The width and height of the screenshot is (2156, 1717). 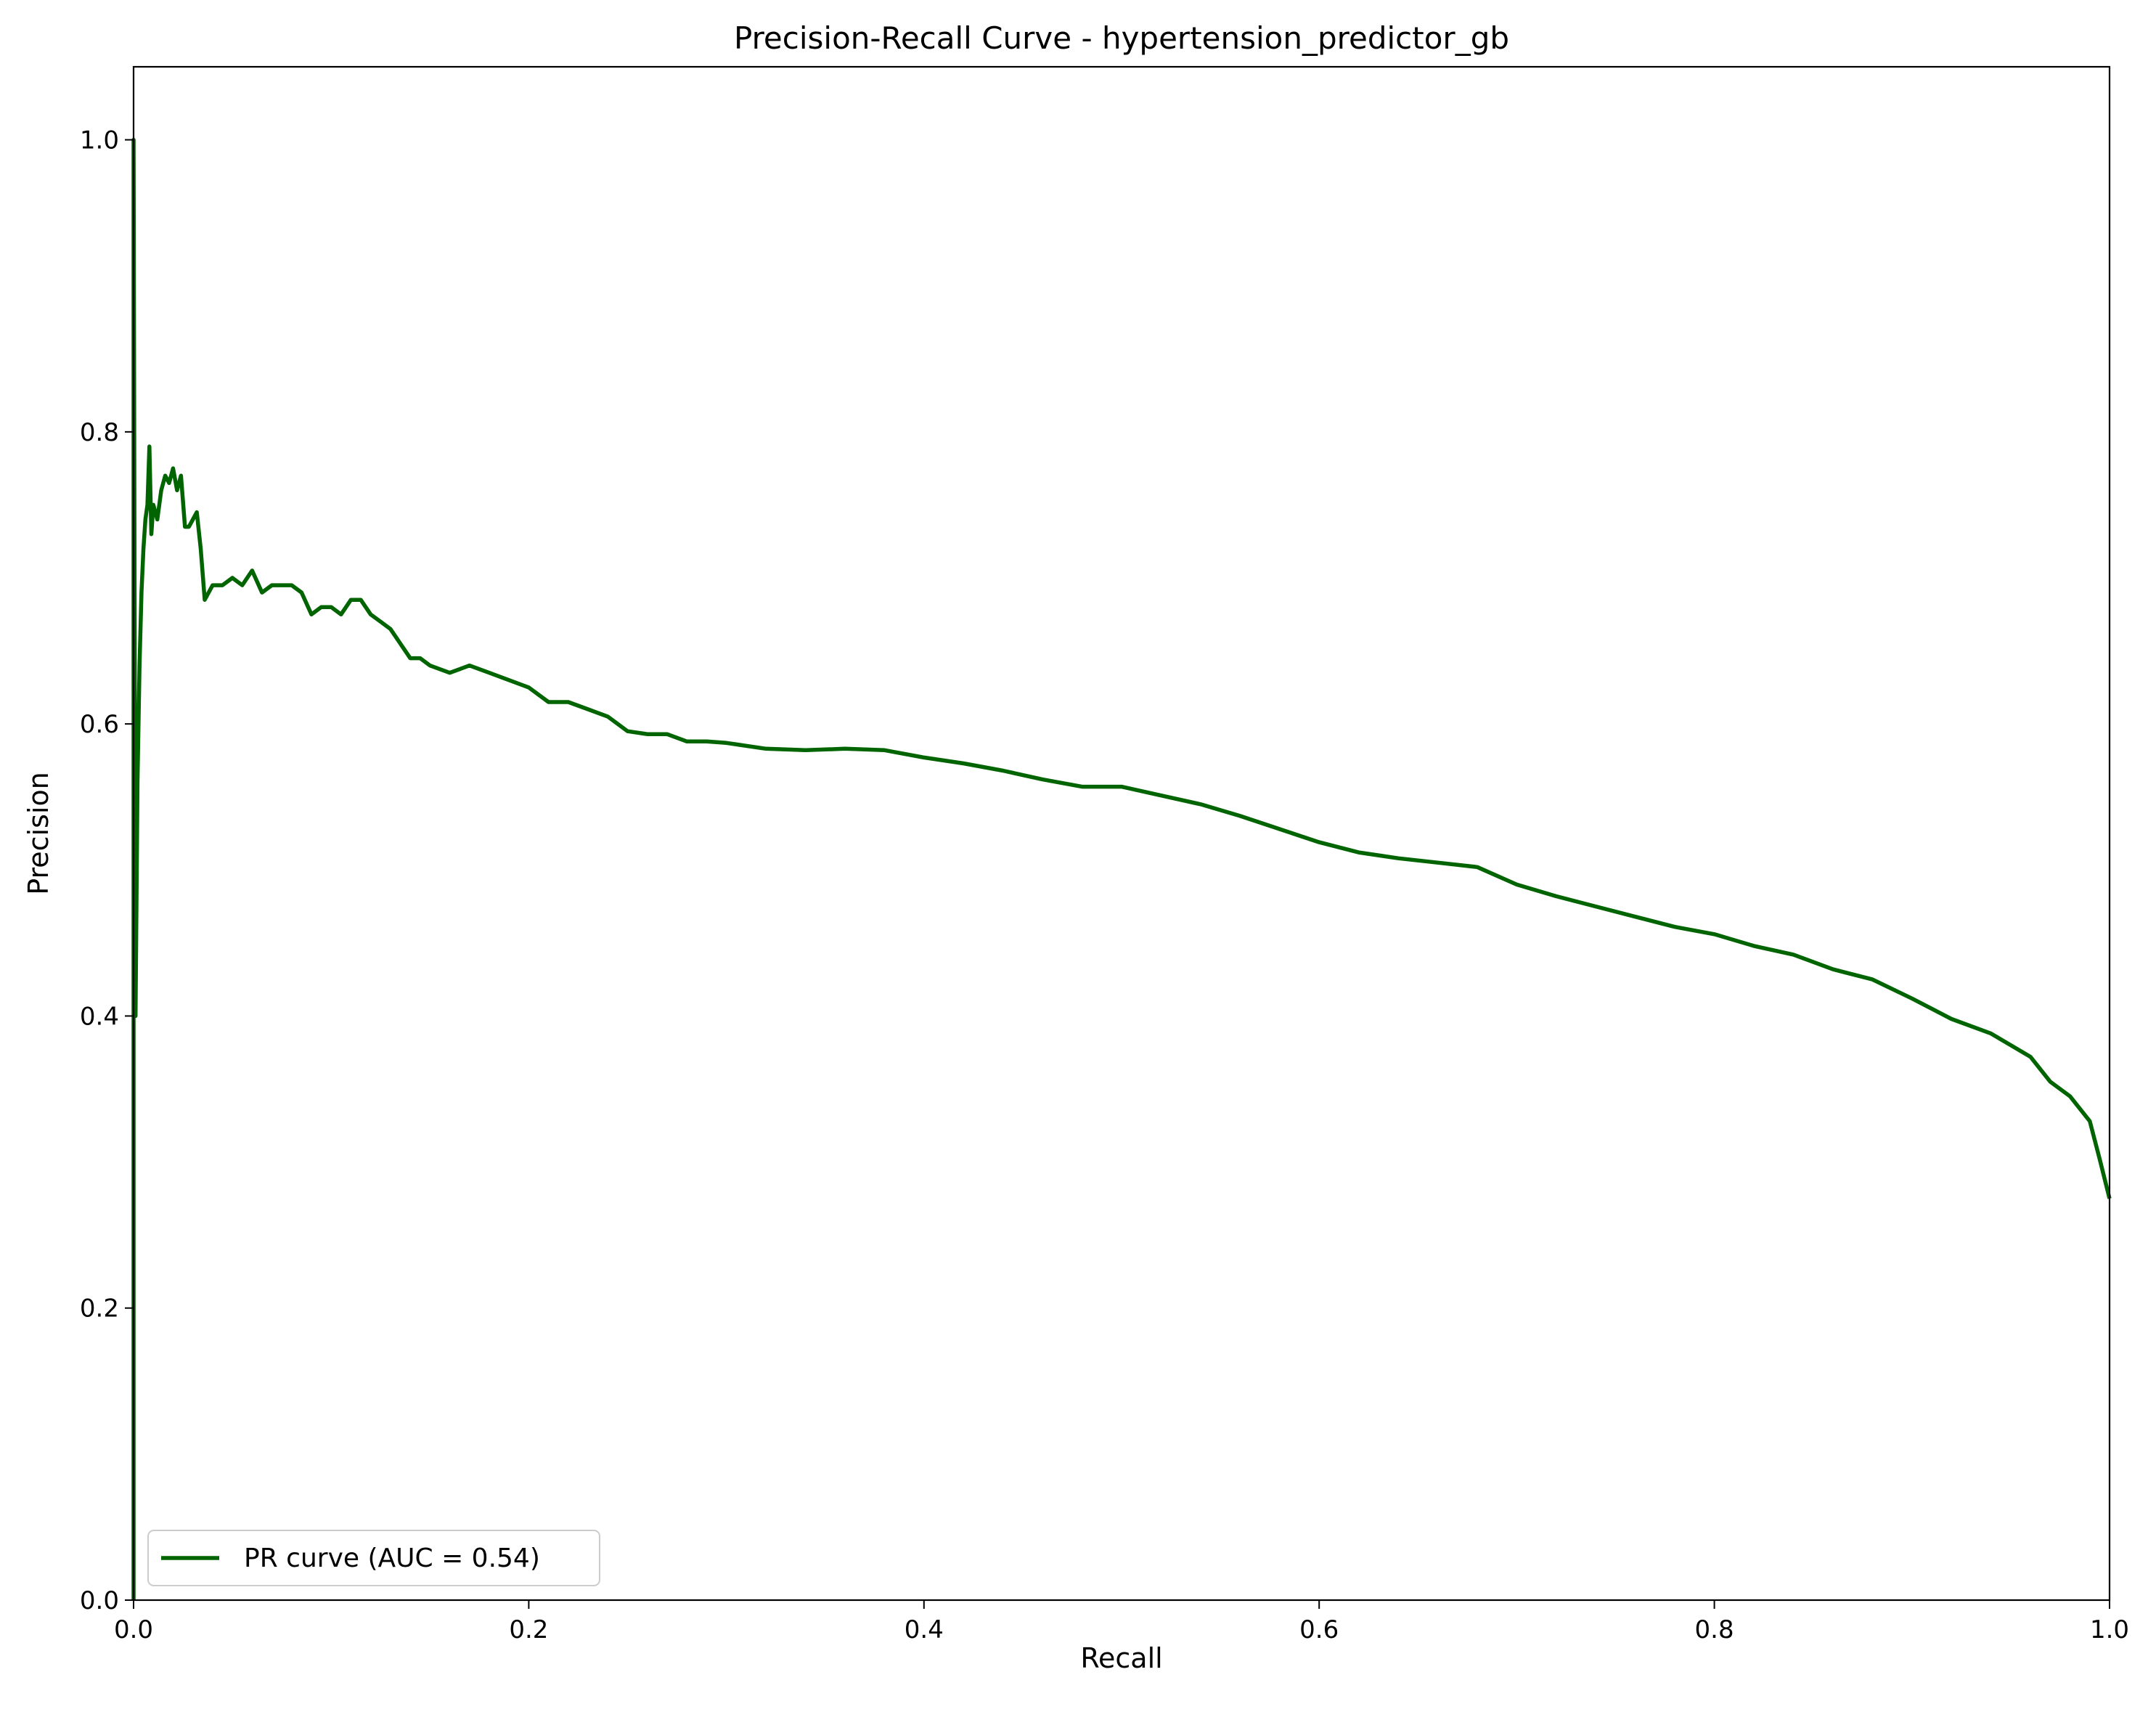 What do you see at coordinates (925, 1629) in the screenshot?
I see `x-tick-label: 0.4` at bounding box center [925, 1629].